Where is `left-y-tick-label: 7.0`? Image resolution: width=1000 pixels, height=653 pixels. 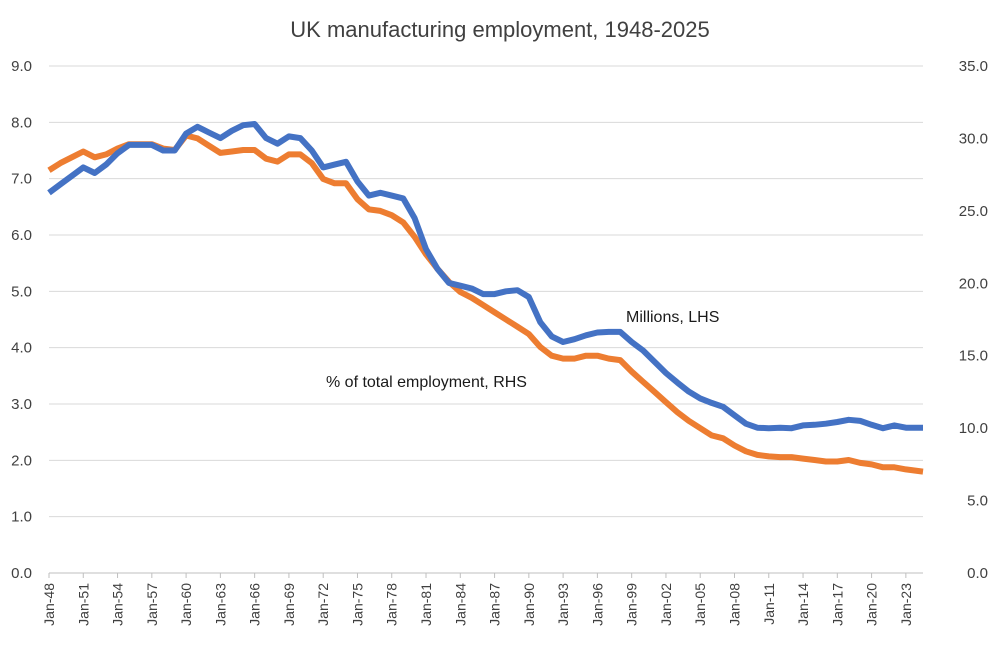 left-y-tick-label: 7.0 is located at coordinates (21, 179).